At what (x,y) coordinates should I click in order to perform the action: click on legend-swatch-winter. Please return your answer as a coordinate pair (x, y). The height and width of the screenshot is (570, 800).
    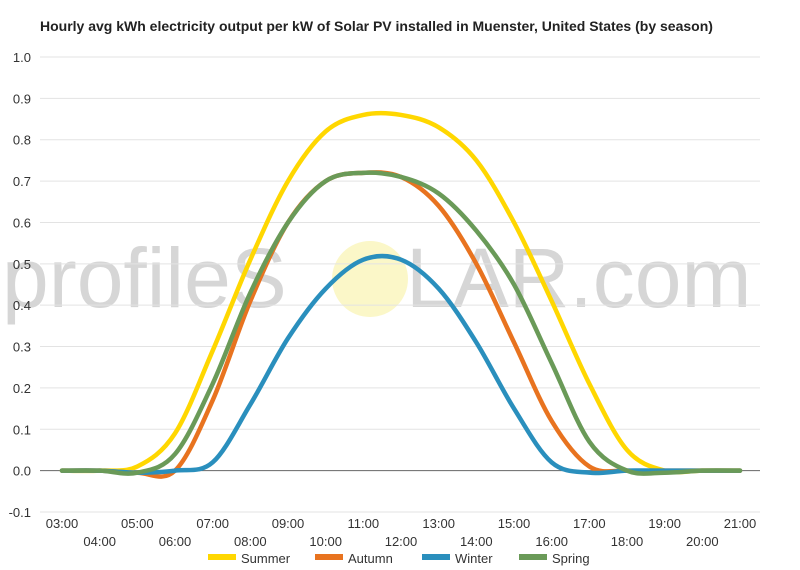
    Looking at the image, I should click on (436, 557).